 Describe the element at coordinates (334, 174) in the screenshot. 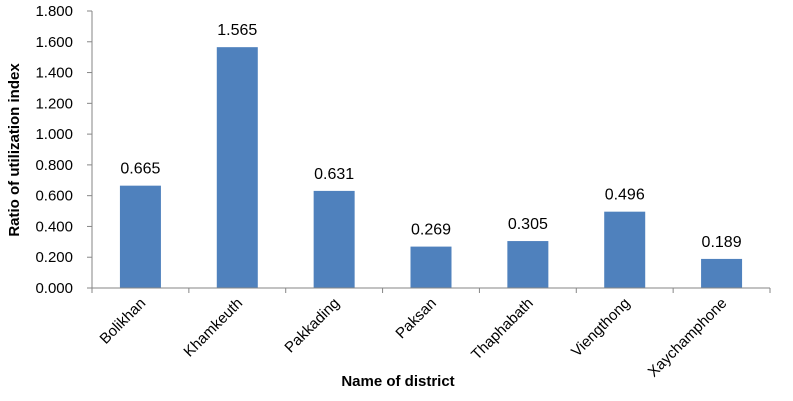

I see `data-label: 0.631` at that location.